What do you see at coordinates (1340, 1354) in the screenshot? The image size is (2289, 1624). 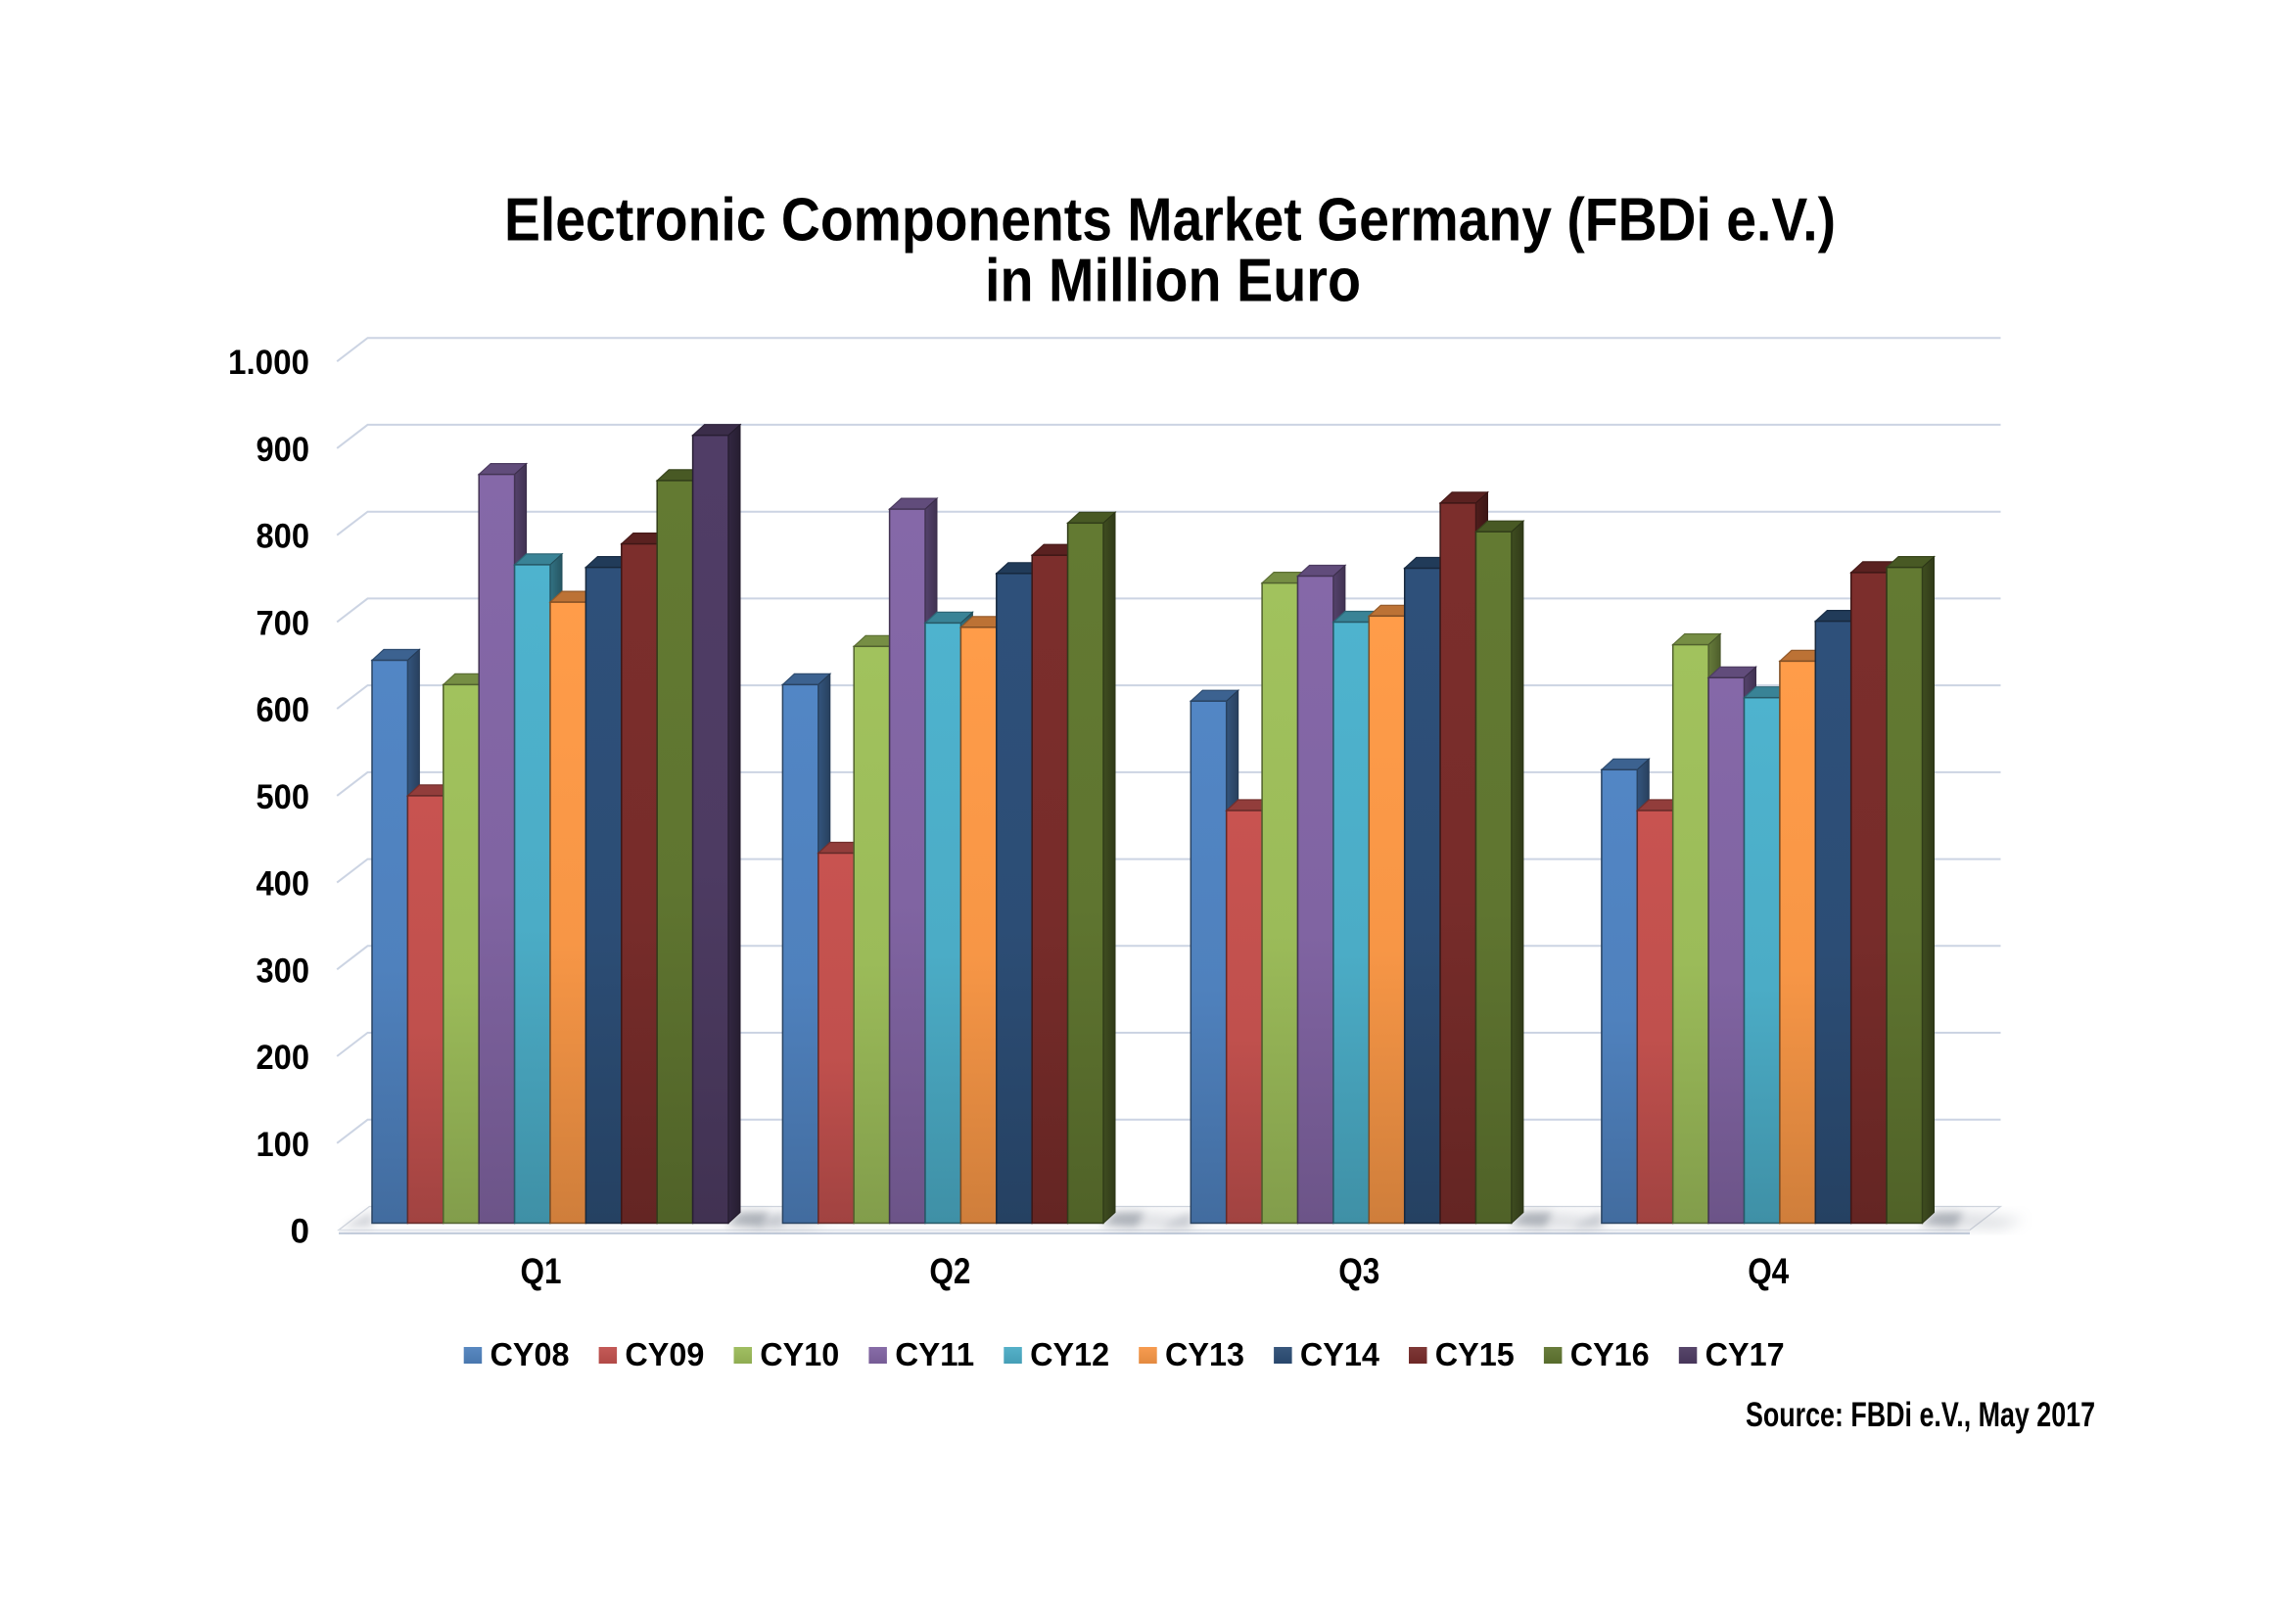 I see `svg-text: CY14` at bounding box center [1340, 1354].